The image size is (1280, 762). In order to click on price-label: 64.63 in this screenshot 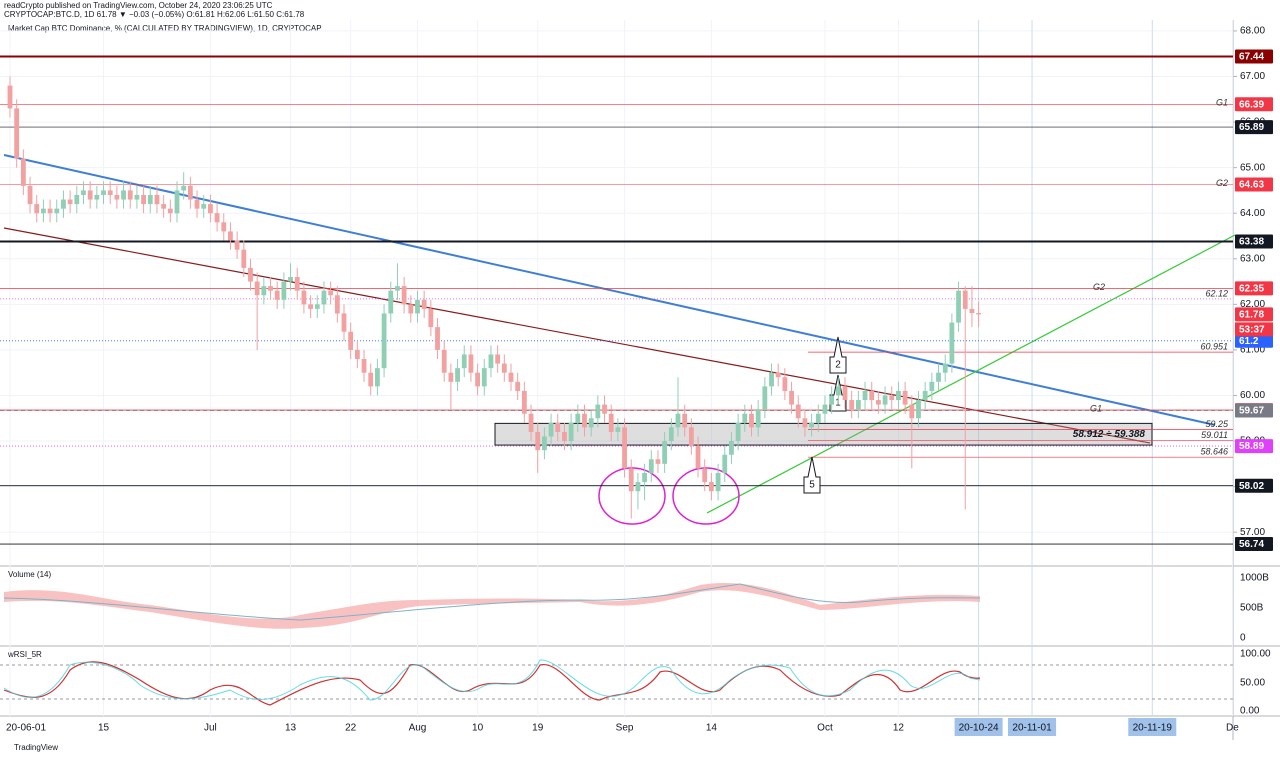, I will do `click(1251, 185)`.